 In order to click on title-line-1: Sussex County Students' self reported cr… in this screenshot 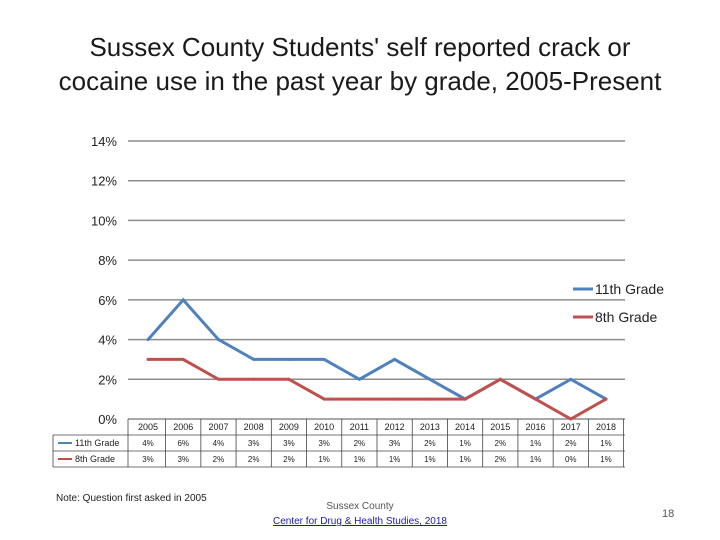, I will do `click(360, 47)`.